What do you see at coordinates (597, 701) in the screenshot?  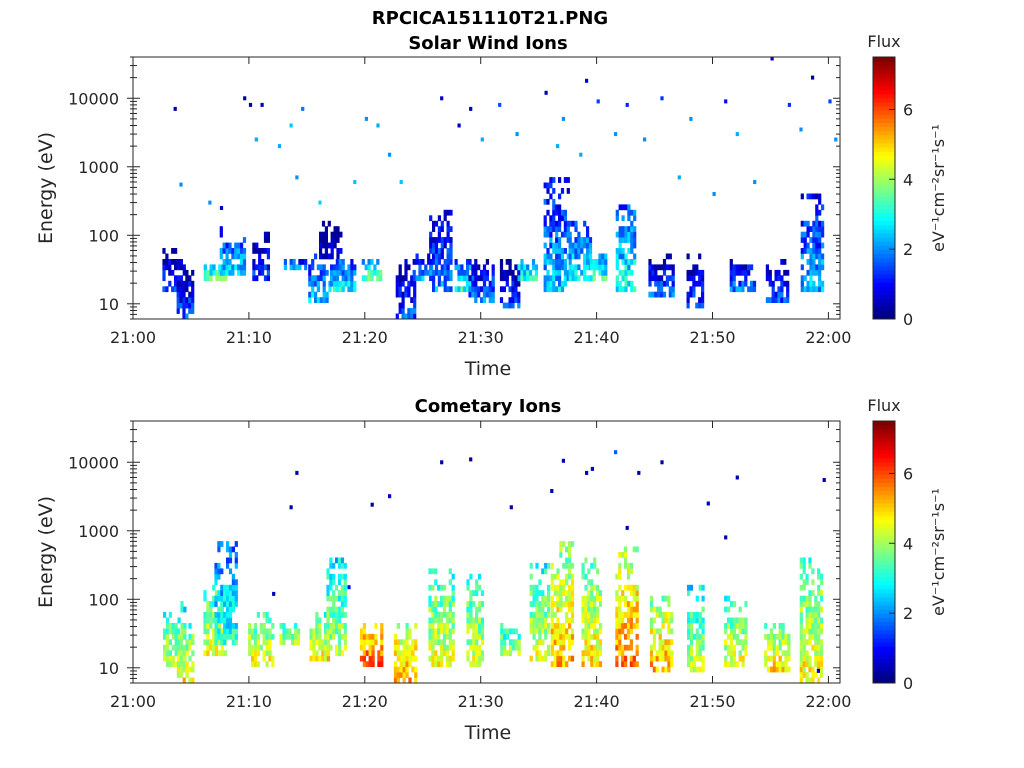 I see `x-tick-label: 21:40` at bounding box center [597, 701].